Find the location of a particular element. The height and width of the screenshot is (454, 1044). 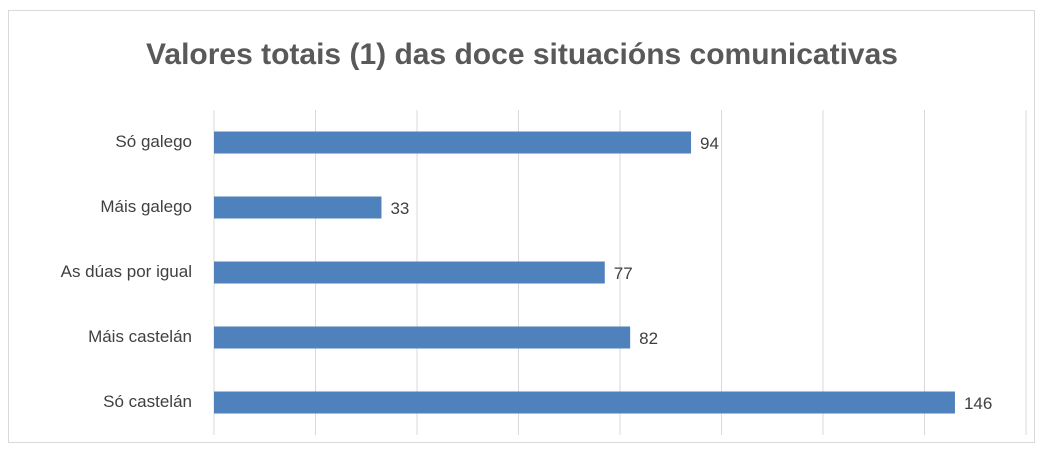

y-tick-label: As dúas por igual is located at coordinates (126, 271).